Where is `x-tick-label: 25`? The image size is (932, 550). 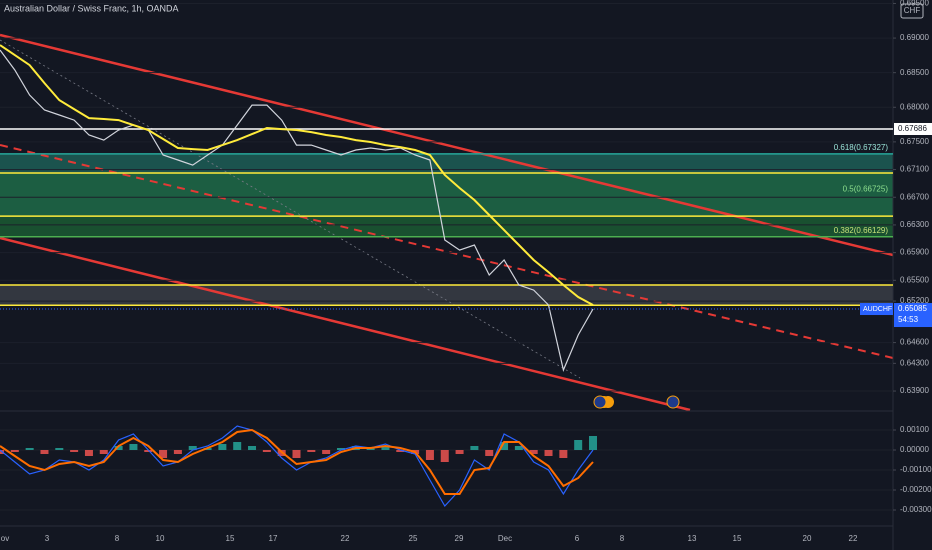
x-tick-label: 25 is located at coordinates (413, 538).